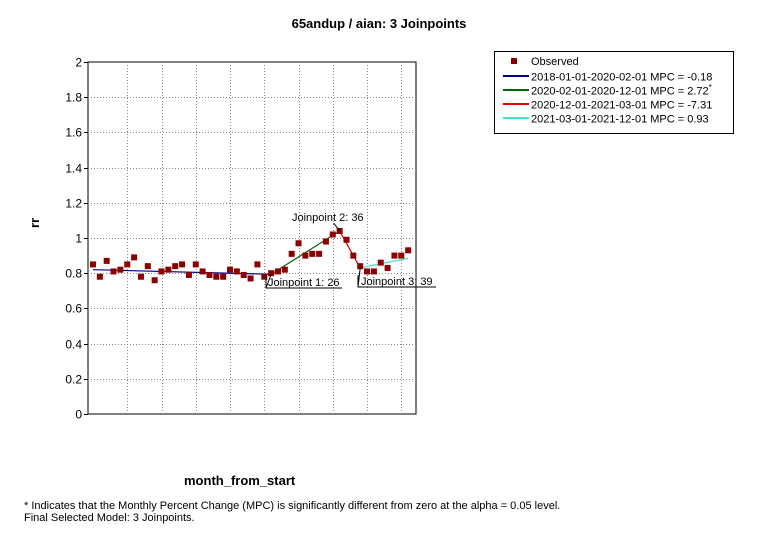  I want to click on y-tick-label: 0.6, so click(73, 309).